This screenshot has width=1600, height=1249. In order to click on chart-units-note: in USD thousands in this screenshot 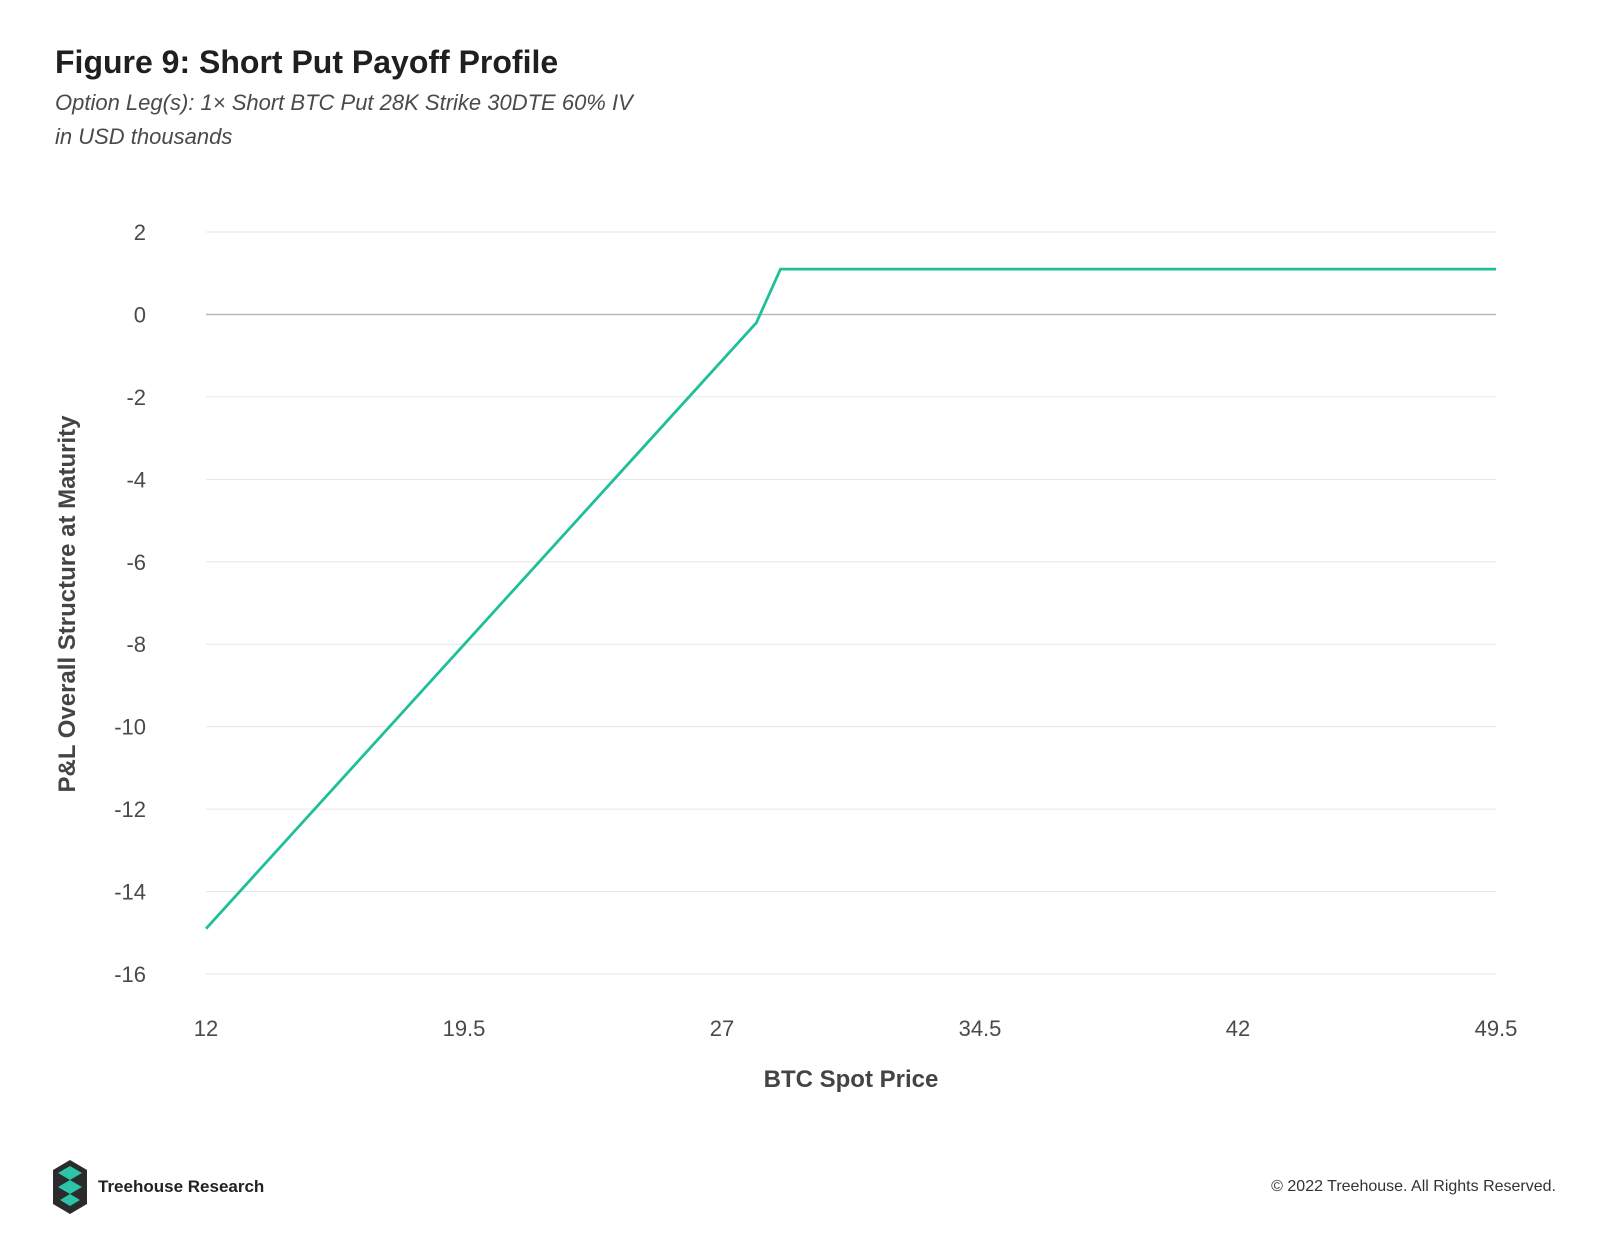, I will do `click(144, 136)`.